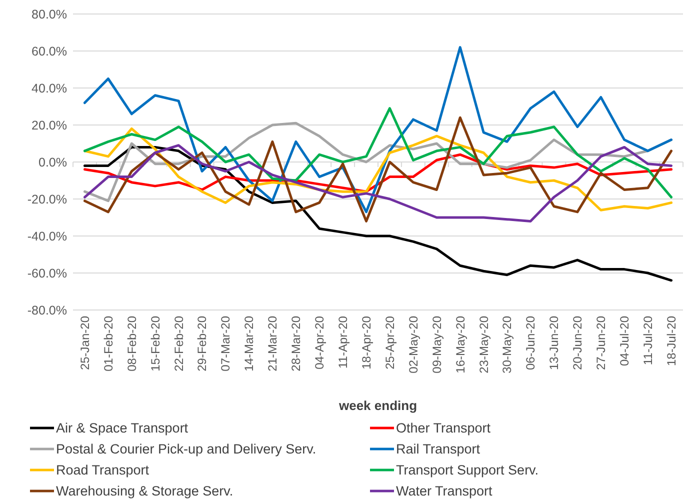 The width and height of the screenshot is (698, 499). I want to click on legend-label: Road Transport, so click(103, 470).